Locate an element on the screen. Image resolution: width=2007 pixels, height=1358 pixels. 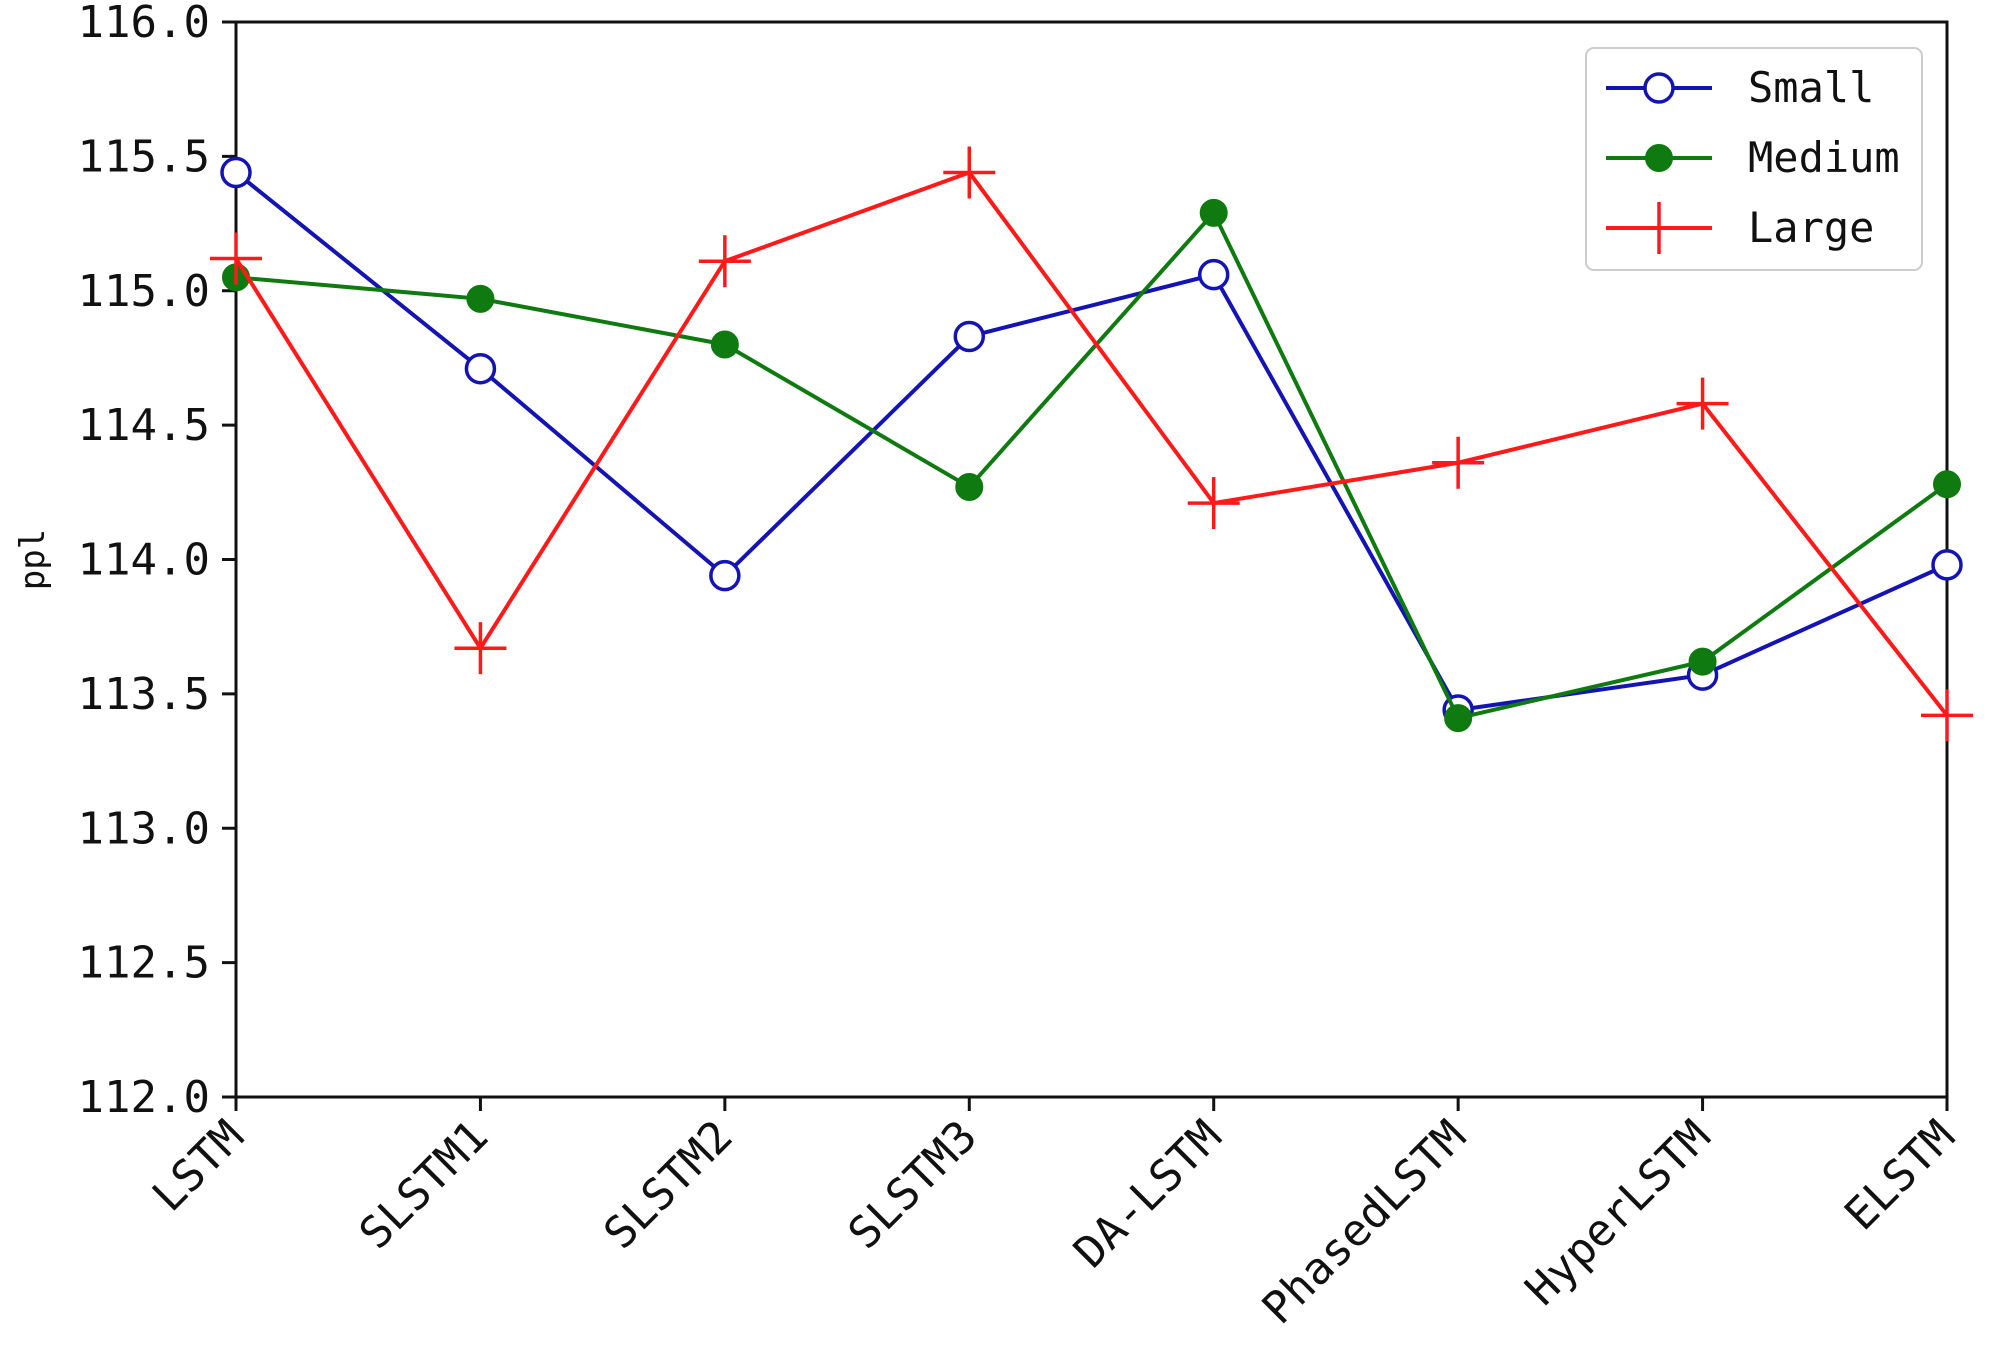
legend-entry-small: Small is located at coordinates (1740, 87).